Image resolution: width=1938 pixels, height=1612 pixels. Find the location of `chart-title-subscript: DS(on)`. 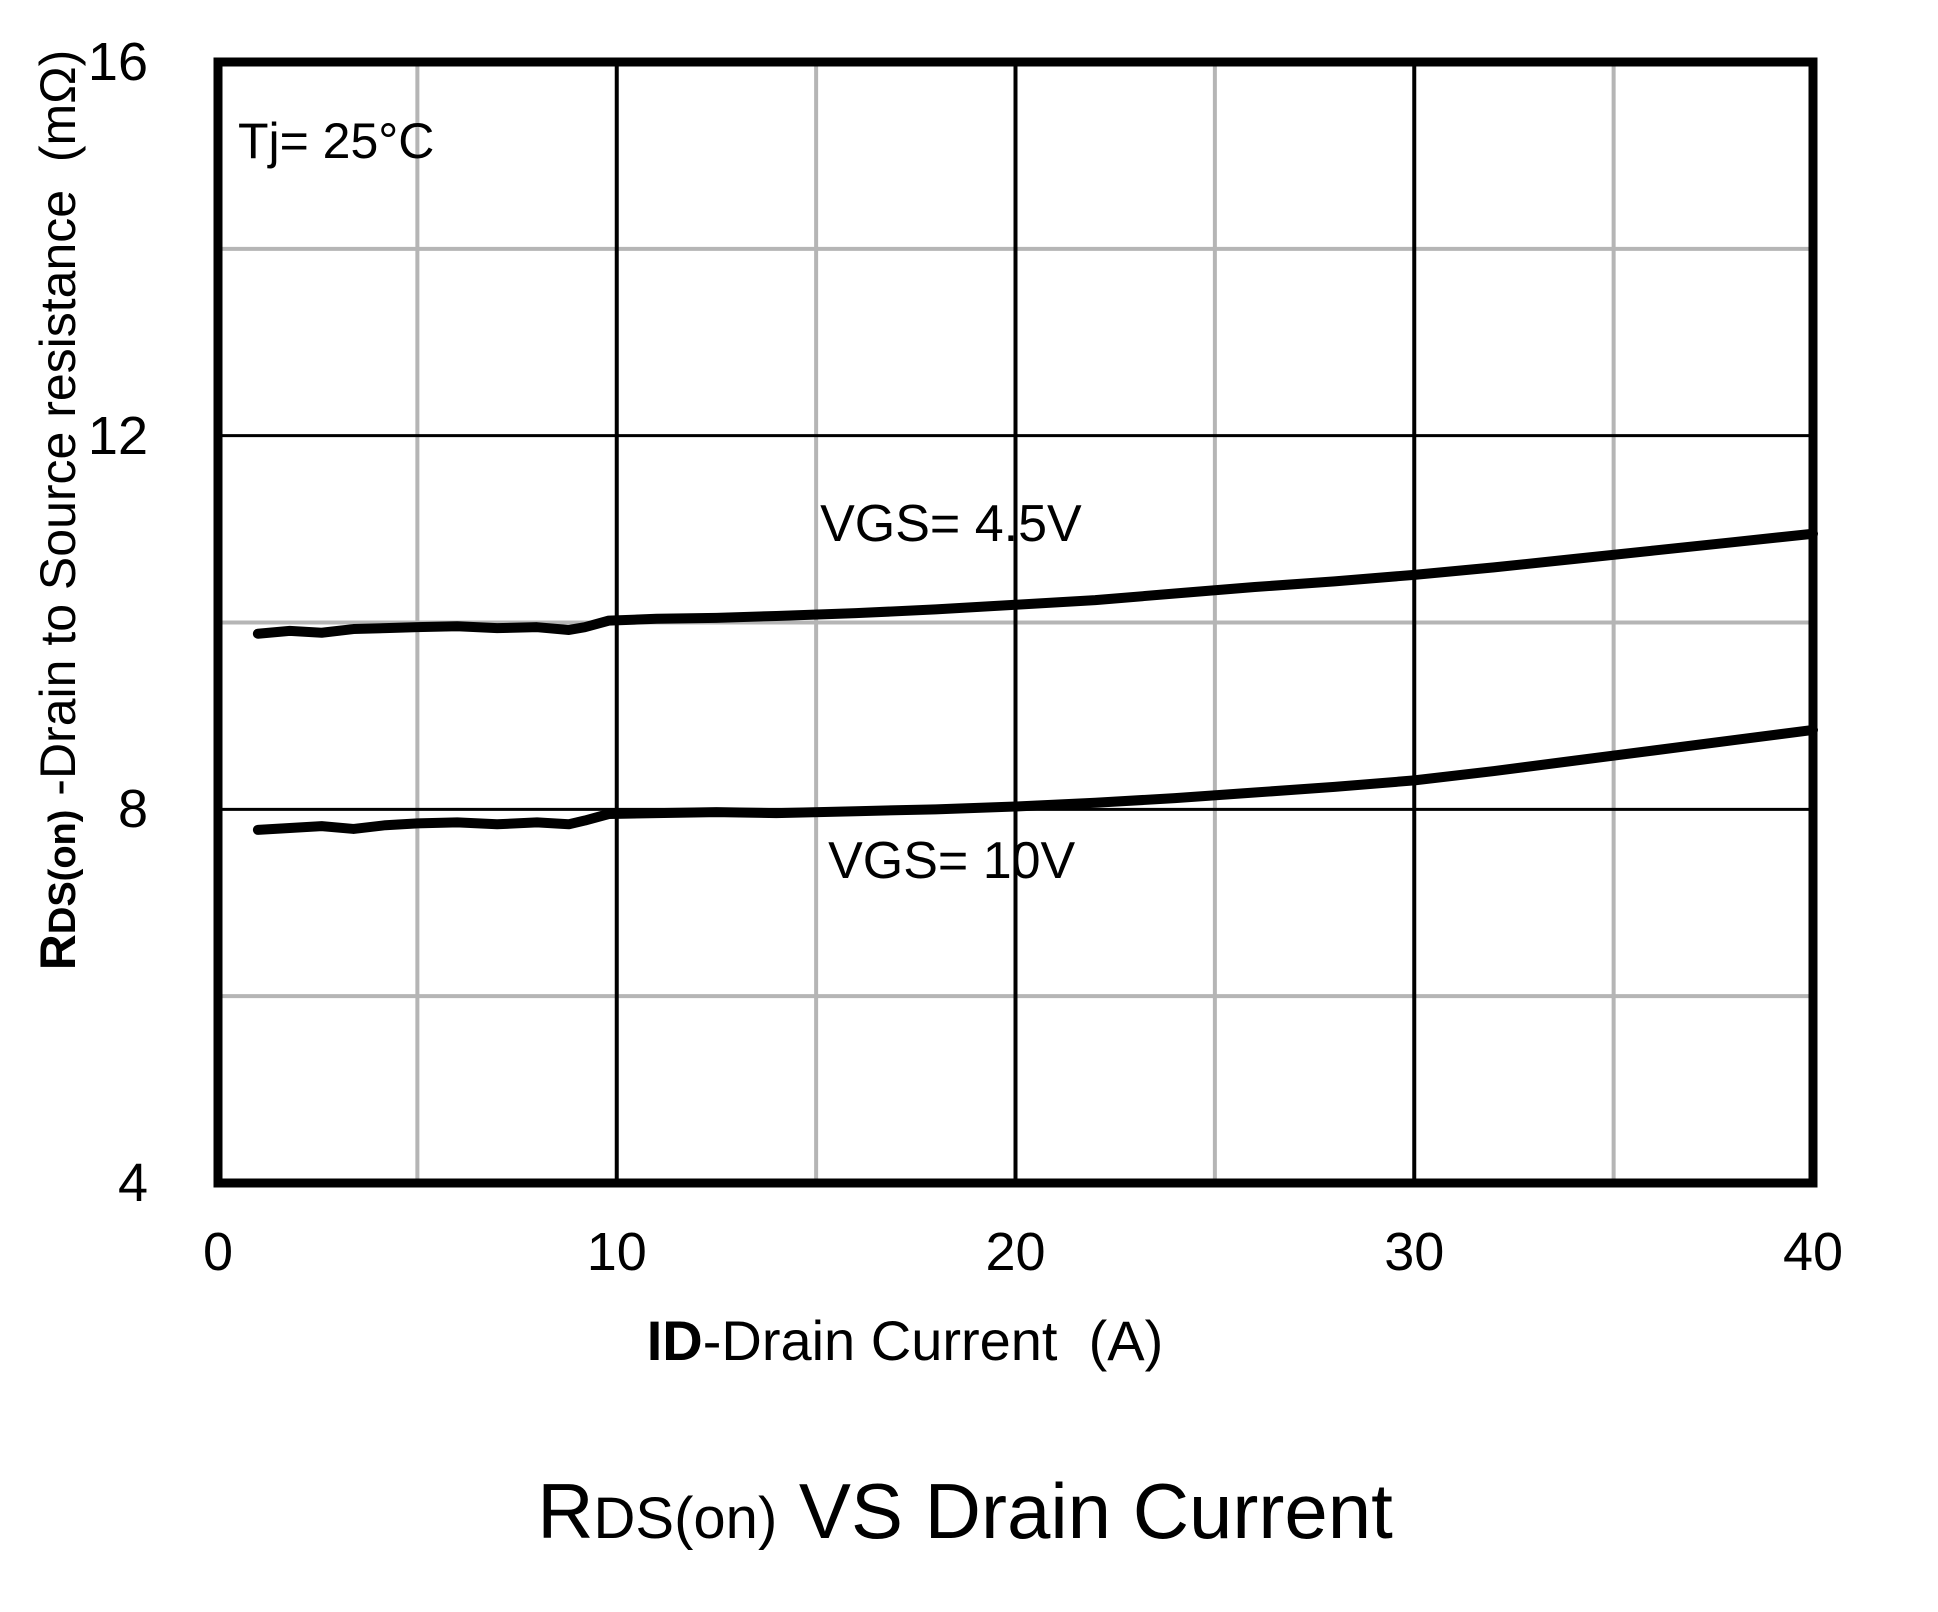

chart-title-subscript: DS(on) is located at coordinates (685, 1518).